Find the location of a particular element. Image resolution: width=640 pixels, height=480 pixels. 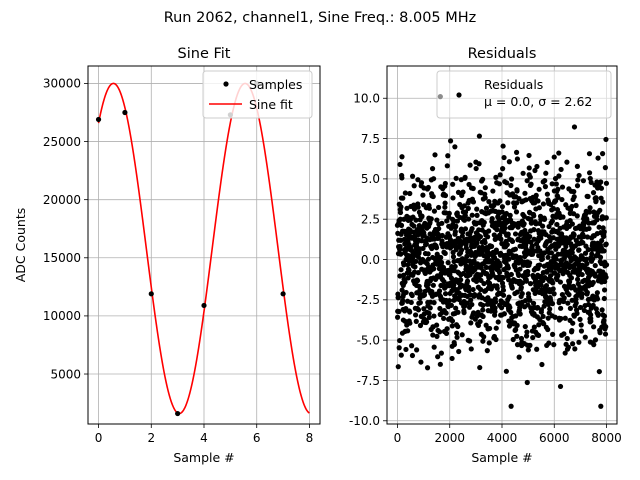

sine-fit-ytick-label: 30000 is located at coordinates (62, 84).